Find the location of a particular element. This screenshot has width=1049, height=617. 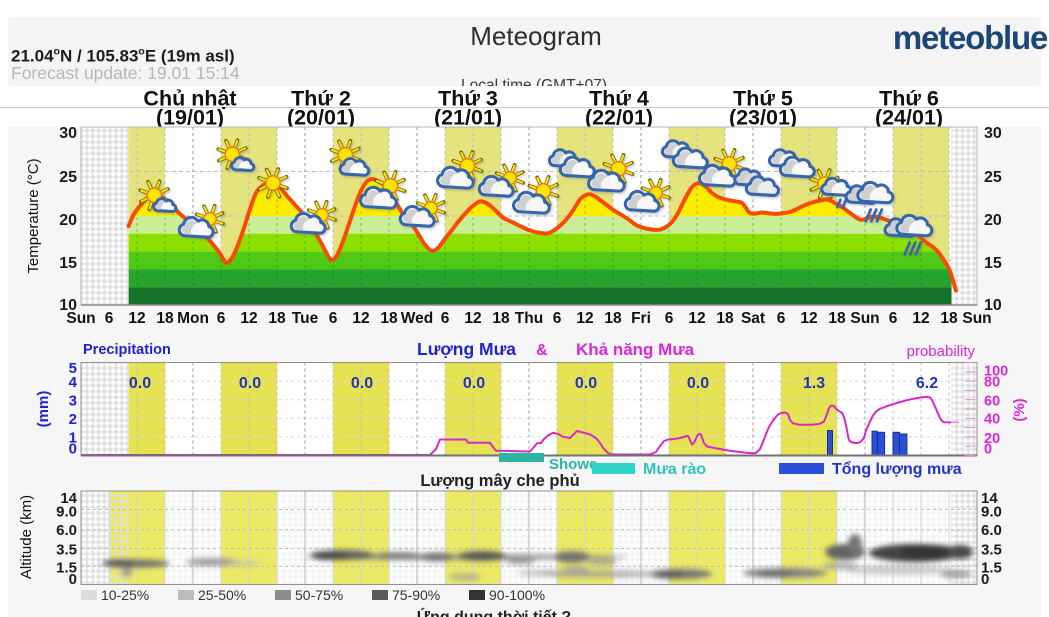

svg-text: Tổng lượng mưa is located at coordinates (897, 469).